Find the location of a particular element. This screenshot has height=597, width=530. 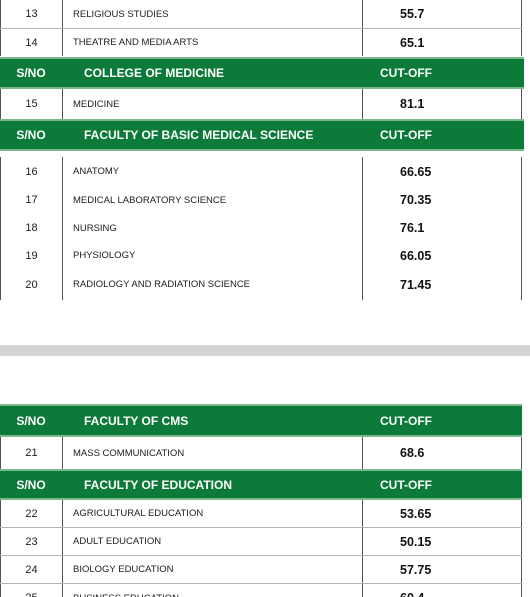

cutoff-mark: 53.65 is located at coordinates (442, 513).